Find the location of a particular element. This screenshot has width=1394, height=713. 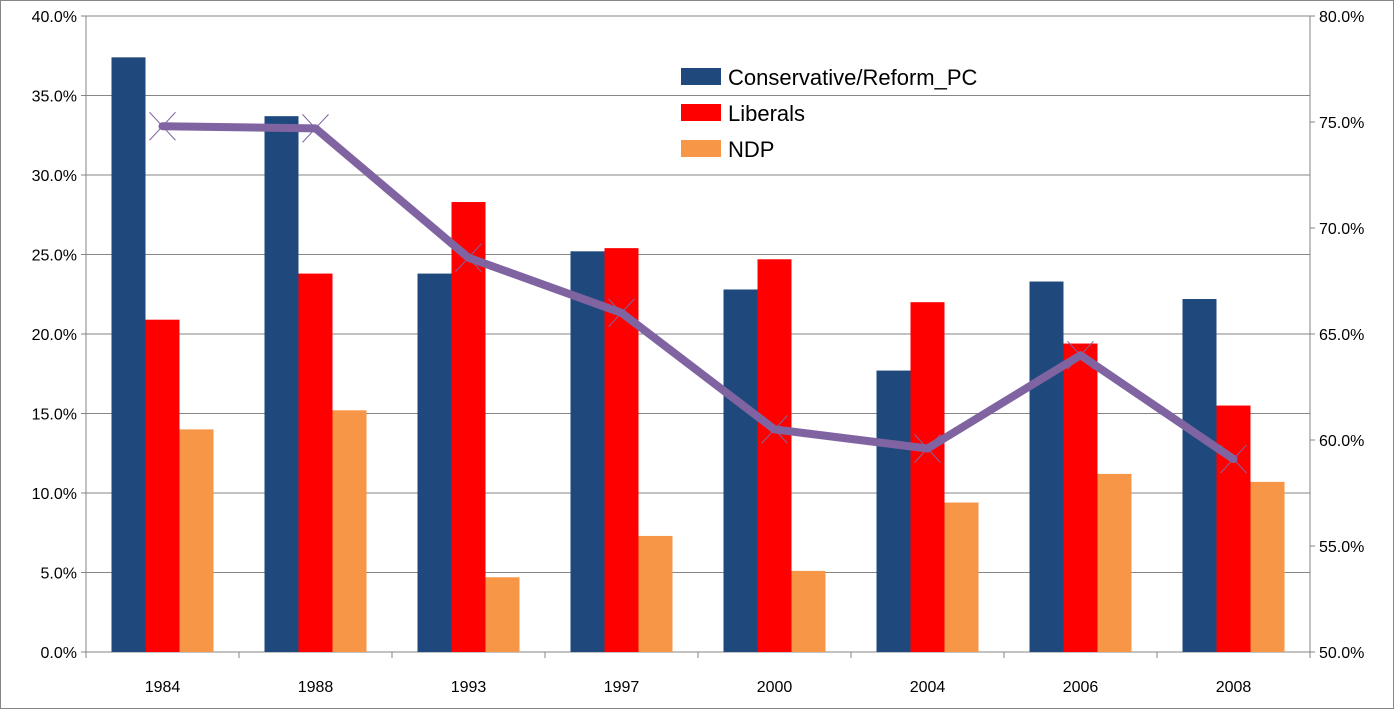

left-tick-label: 25.0% is located at coordinates (54, 256).